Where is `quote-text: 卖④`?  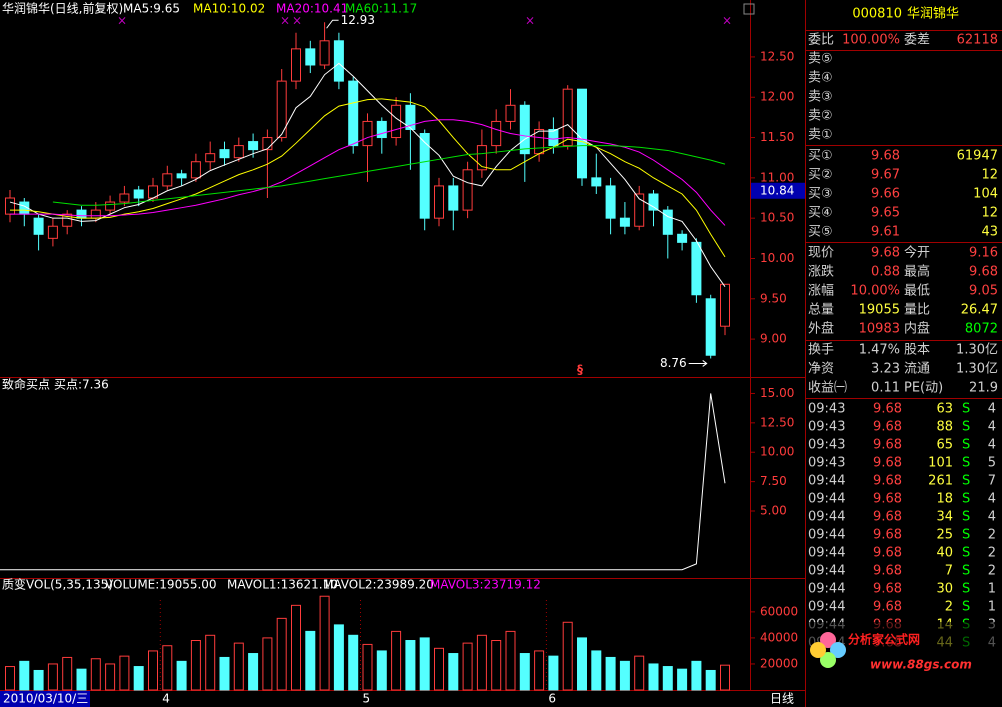 quote-text: 卖④ is located at coordinates (820, 78).